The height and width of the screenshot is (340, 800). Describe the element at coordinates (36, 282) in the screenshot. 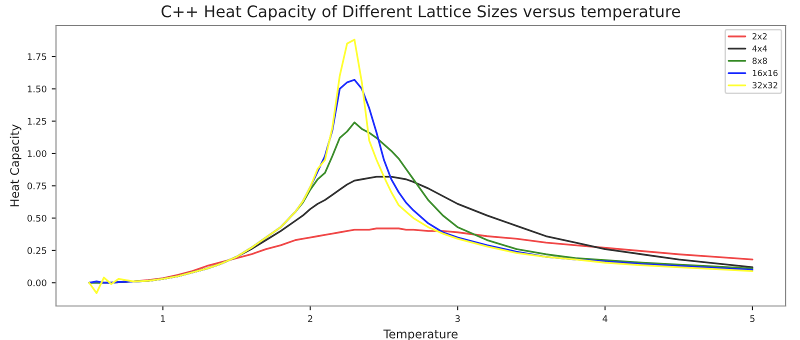

I see `y-tick-label: 0.00` at that location.